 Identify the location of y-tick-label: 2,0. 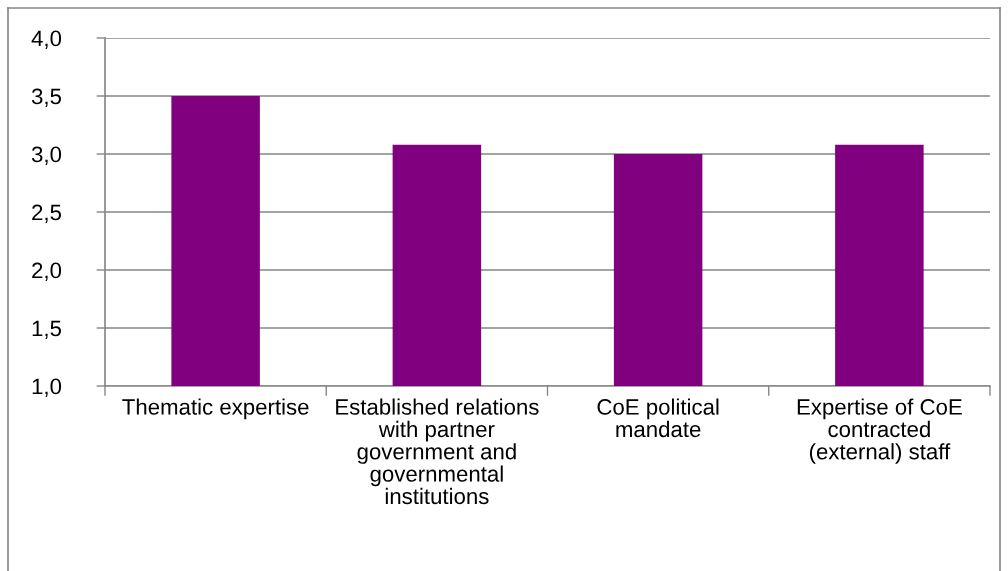
(47, 271).